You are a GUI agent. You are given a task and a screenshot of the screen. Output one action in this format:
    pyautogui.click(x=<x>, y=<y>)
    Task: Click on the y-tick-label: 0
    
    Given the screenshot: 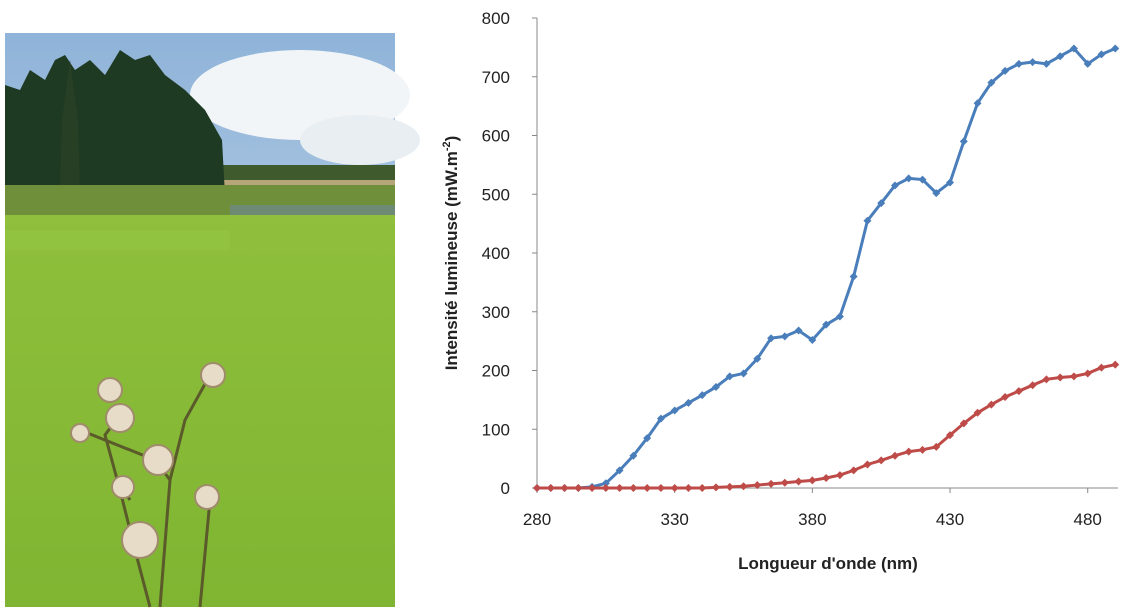 What is the action you would take?
    pyautogui.click(x=505, y=488)
    